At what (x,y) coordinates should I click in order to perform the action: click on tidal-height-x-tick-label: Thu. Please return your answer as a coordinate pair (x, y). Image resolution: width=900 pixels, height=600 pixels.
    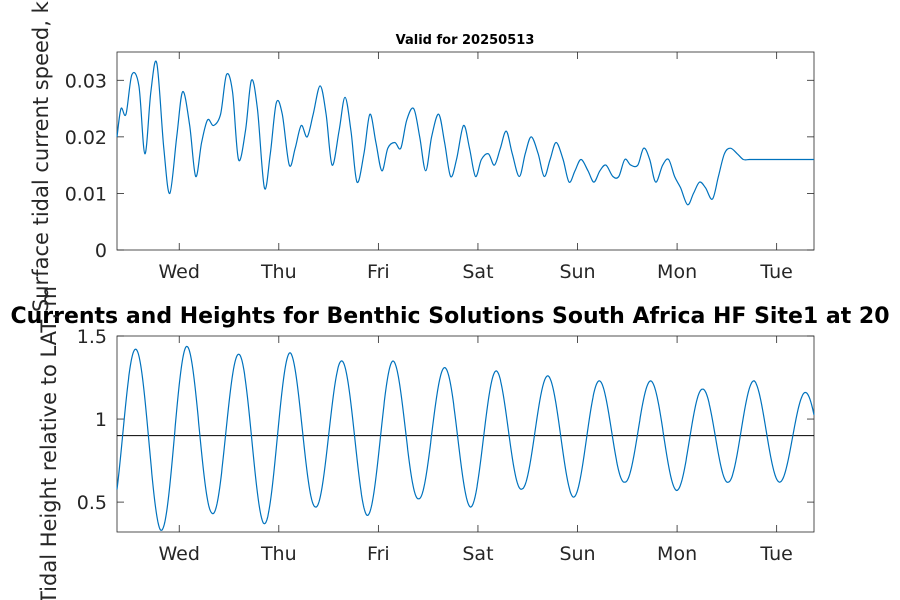
    Looking at the image, I should click on (278, 554).